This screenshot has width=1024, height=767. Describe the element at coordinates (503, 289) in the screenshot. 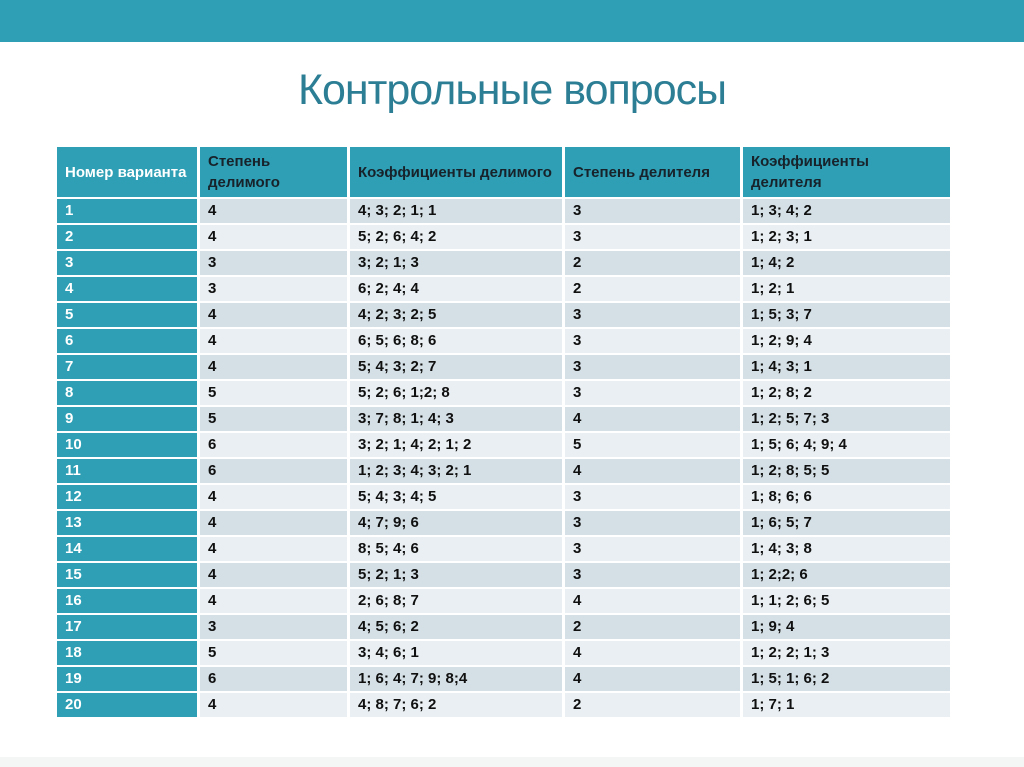

I see `table-row: 4 3 6; 2; 4; 4 2 1; 2; 1` at that location.